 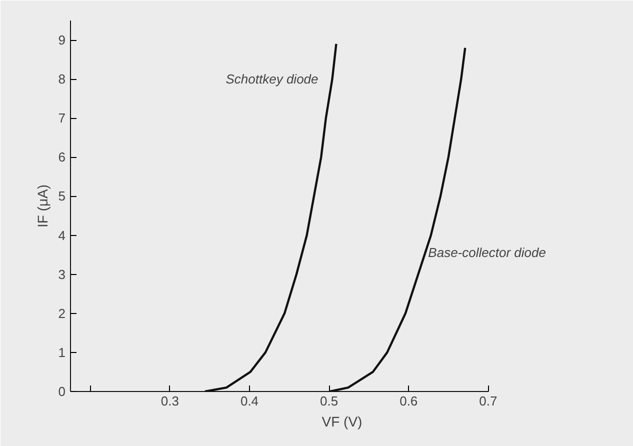 I want to click on x-tick-label: 0.5, so click(x=329, y=401).